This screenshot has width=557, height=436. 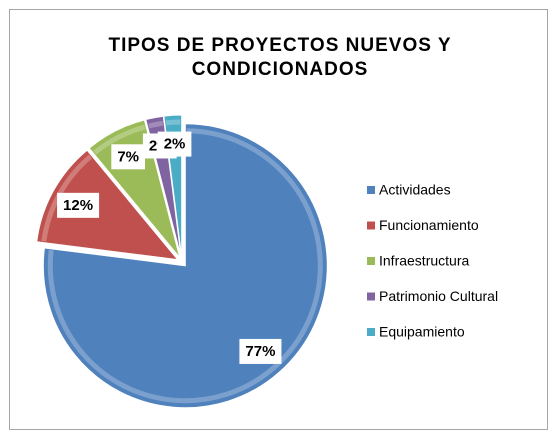 I want to click on legend-label: Equipamiento, so click(x=422, y=332).